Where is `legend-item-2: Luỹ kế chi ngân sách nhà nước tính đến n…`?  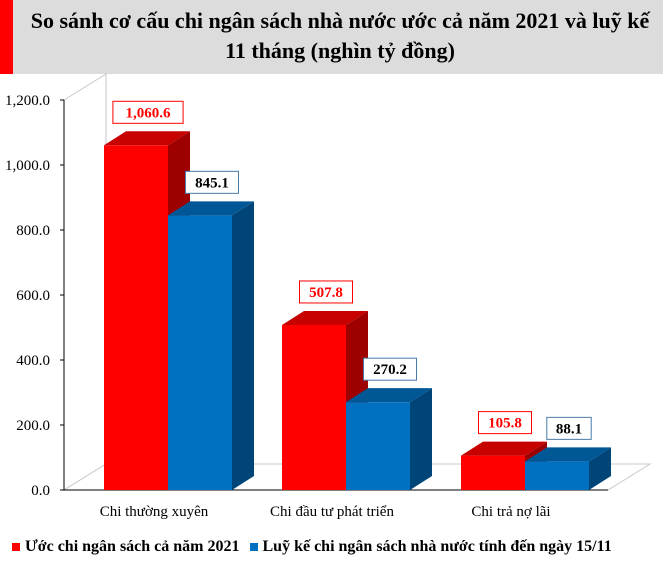
legend-item-2: Luỹ kế chi ngân sách nhà nước tính đến n… is located at coordinates (430, 547).